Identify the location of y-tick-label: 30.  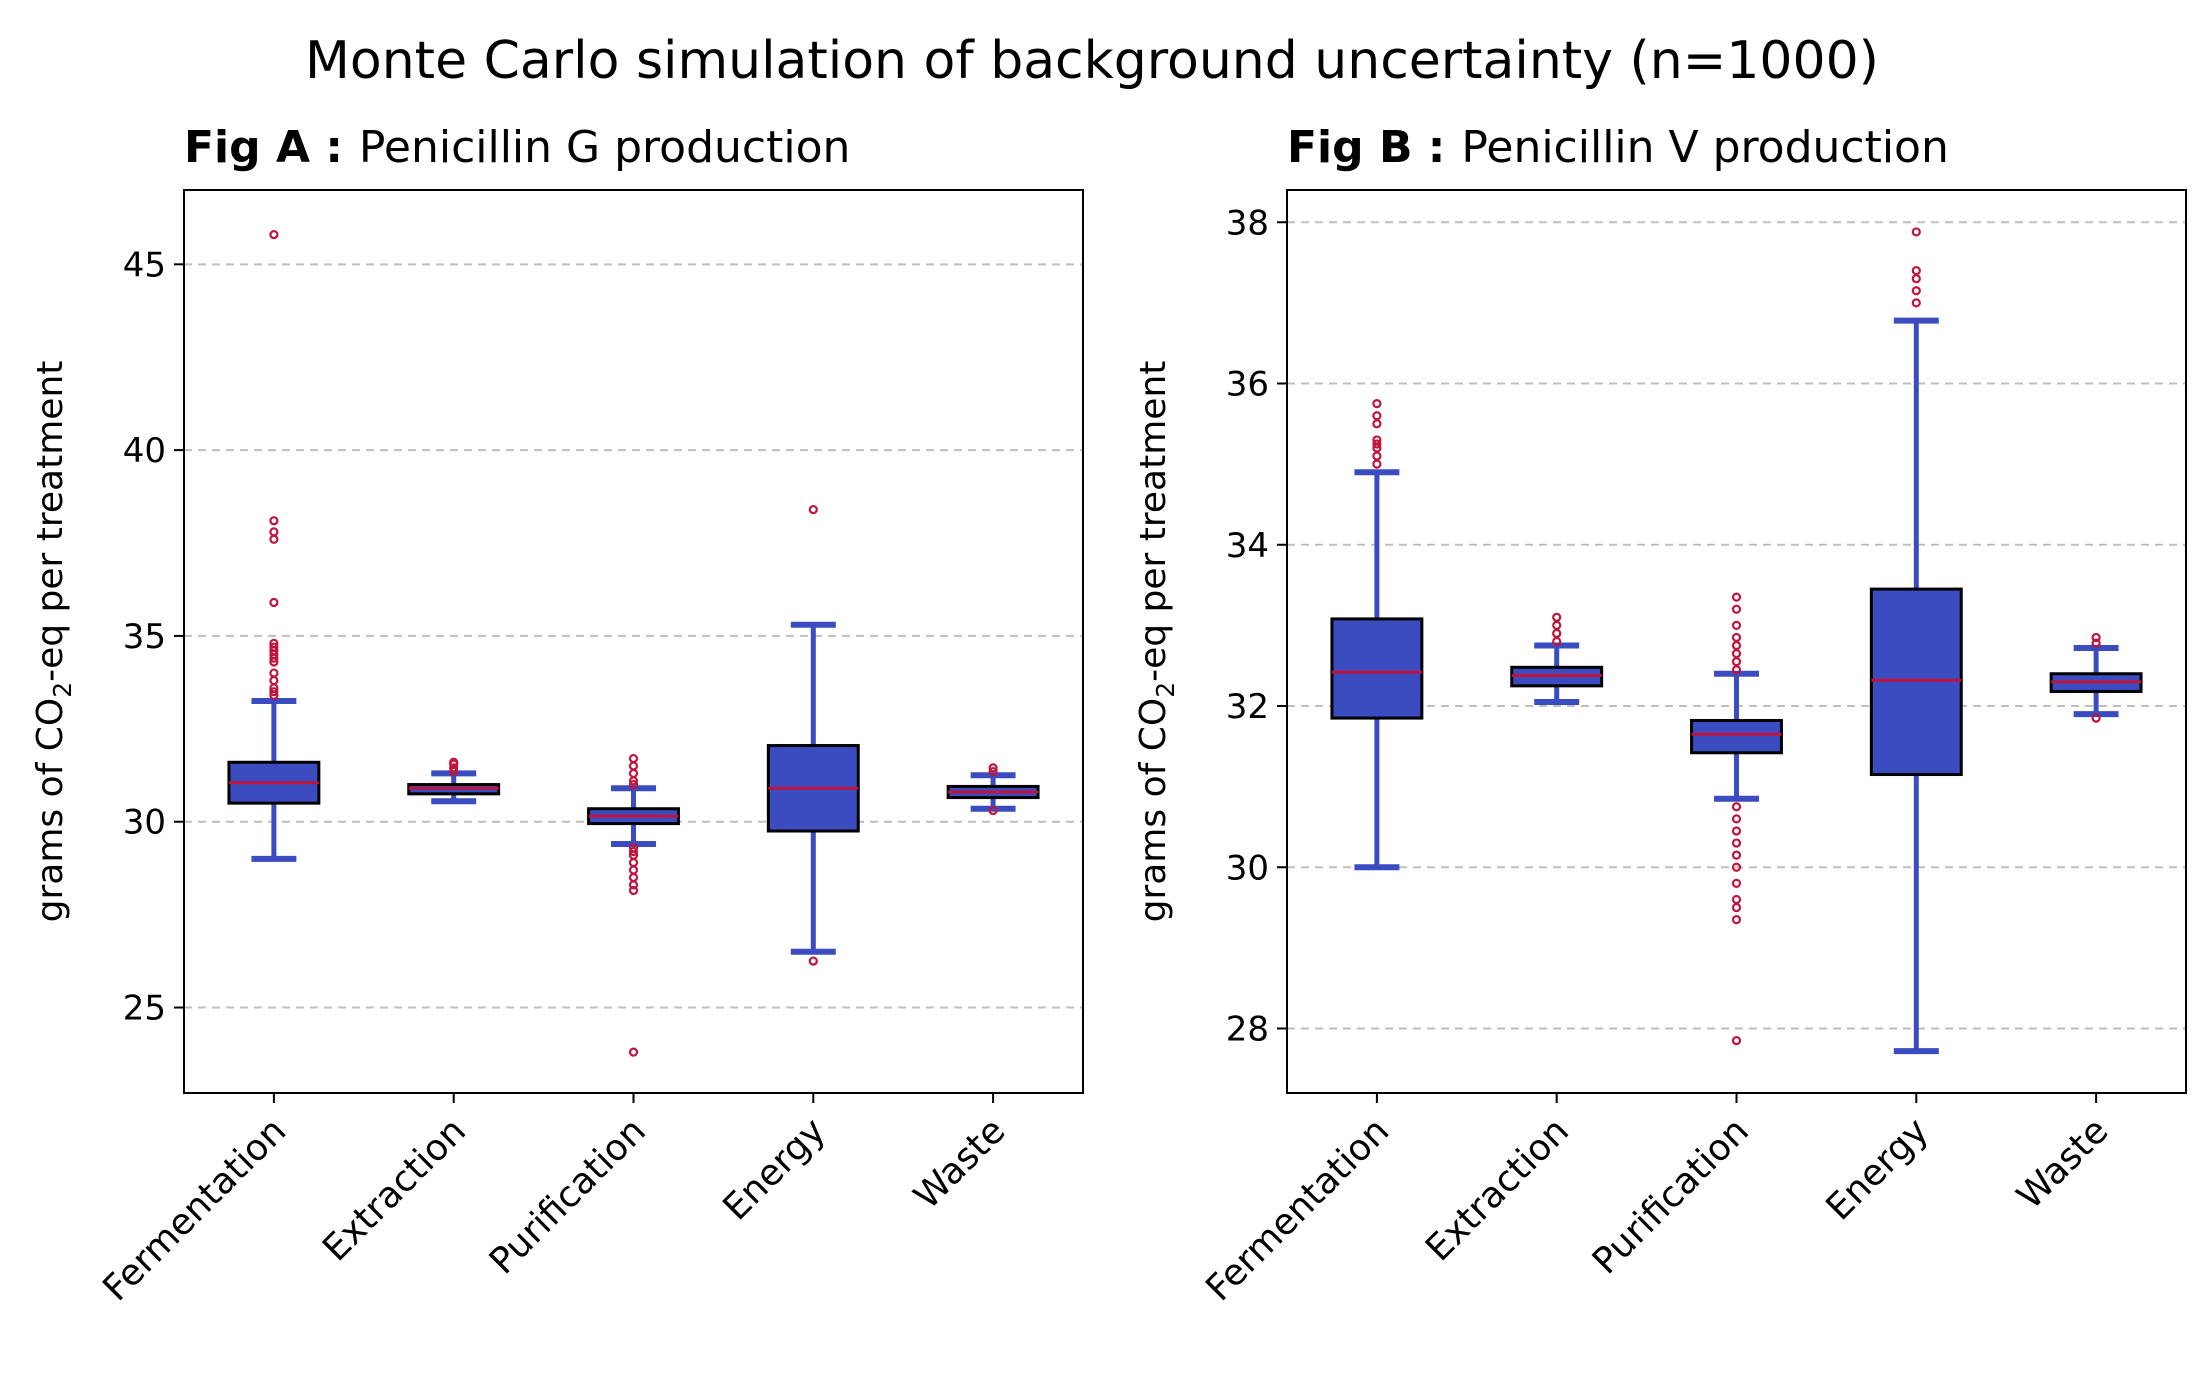
(1247, 868).